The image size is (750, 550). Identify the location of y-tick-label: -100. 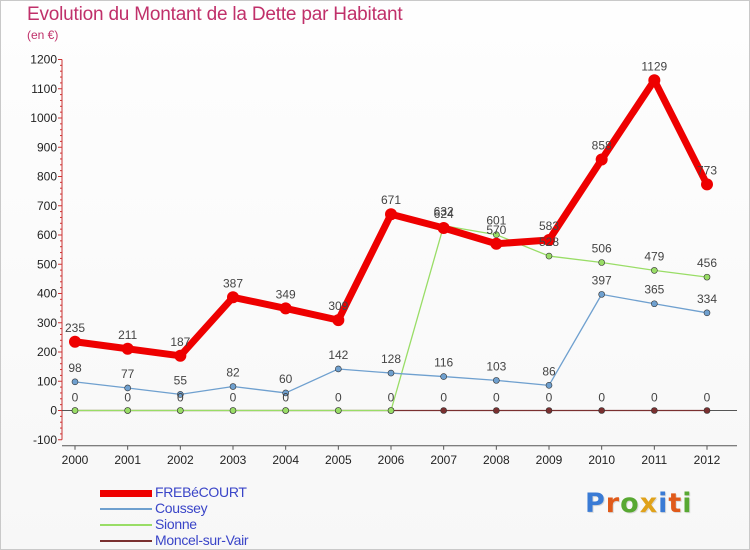
(45, 440).